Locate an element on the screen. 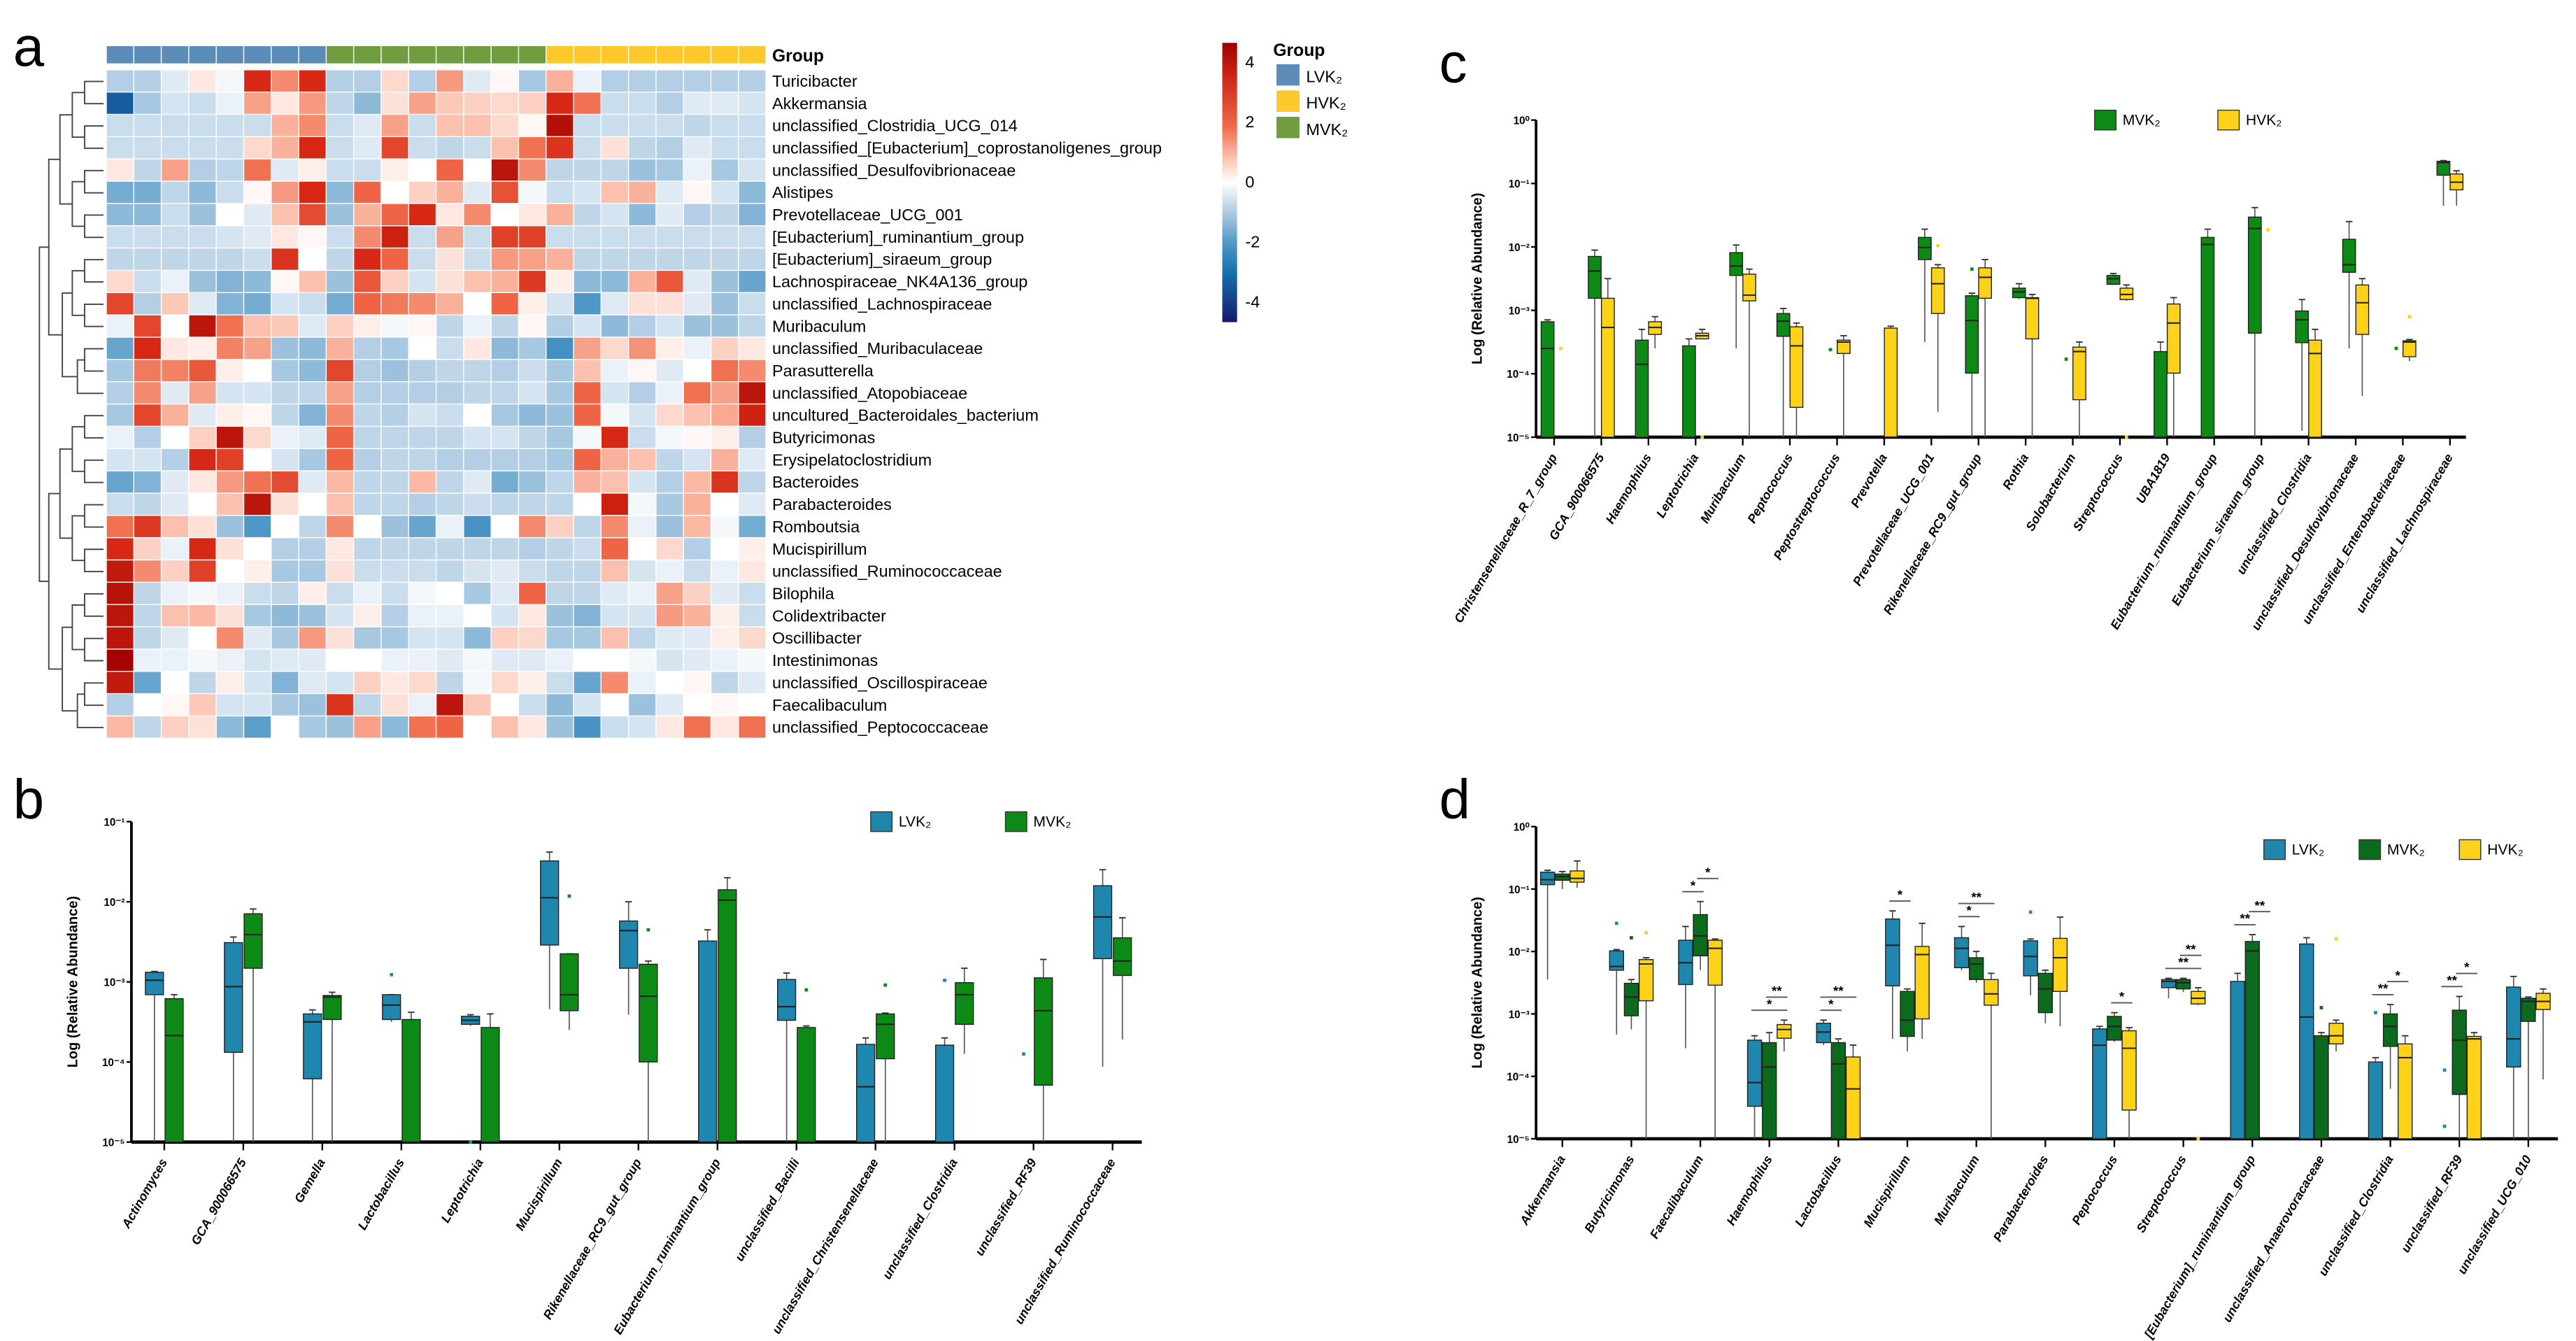 The image size is (2576, 1341). y-tick-label: 10⁻¹ is located at coordinates (114, 822).